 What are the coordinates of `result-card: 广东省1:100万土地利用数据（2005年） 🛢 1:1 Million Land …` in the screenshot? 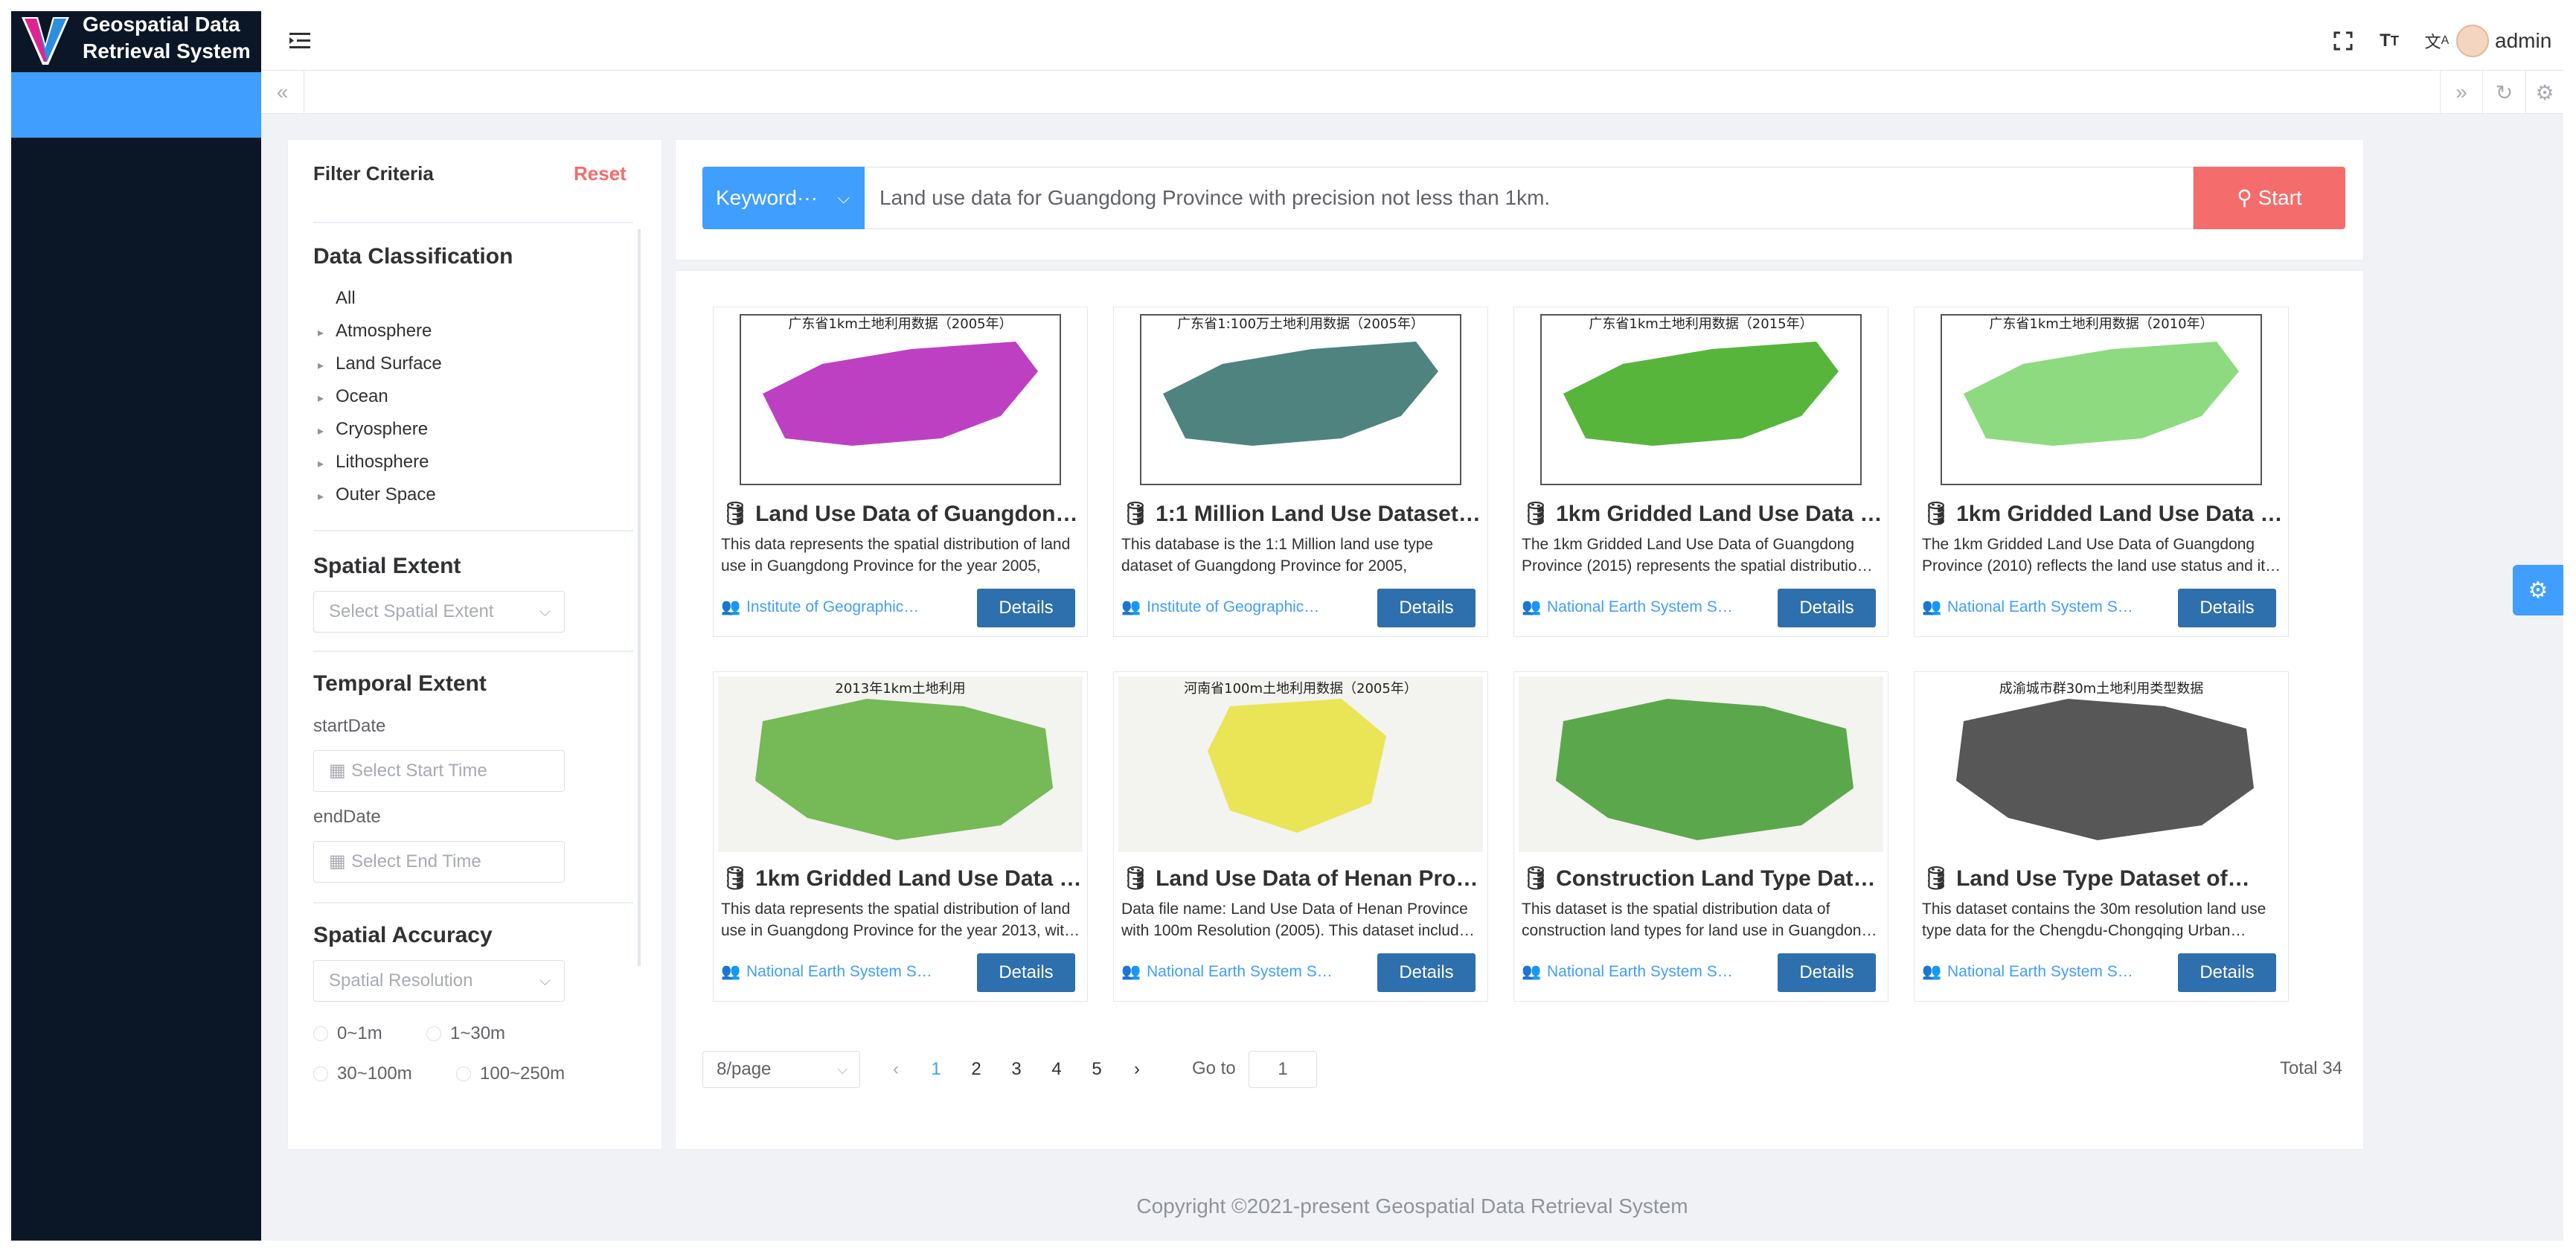 It's located at (1301, 472).